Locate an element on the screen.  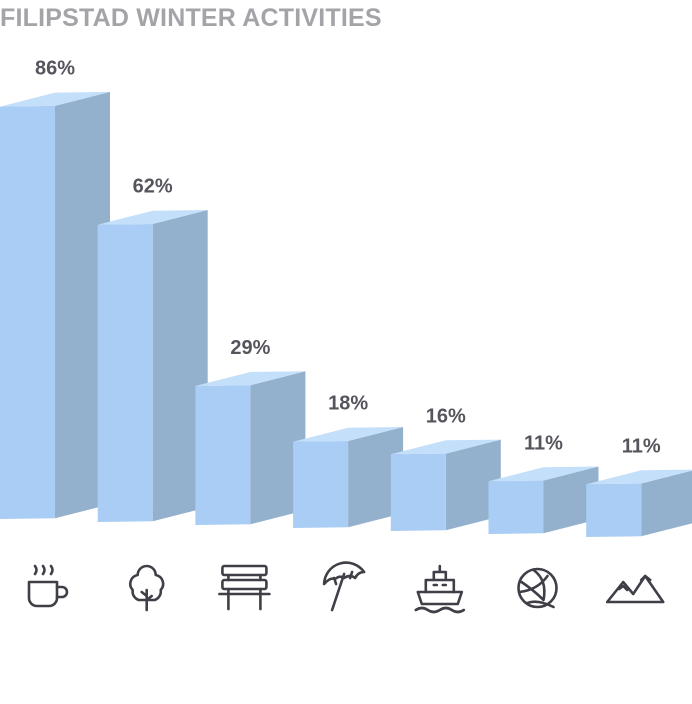
value-label: 18% is located at coordinates (348, 404).